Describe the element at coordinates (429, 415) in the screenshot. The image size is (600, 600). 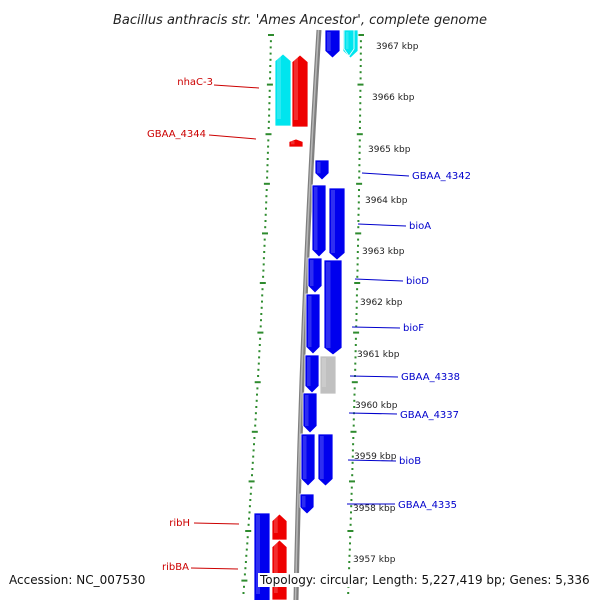
I see `gene-label-gbaa-4337: GBAA_4337` at that location.